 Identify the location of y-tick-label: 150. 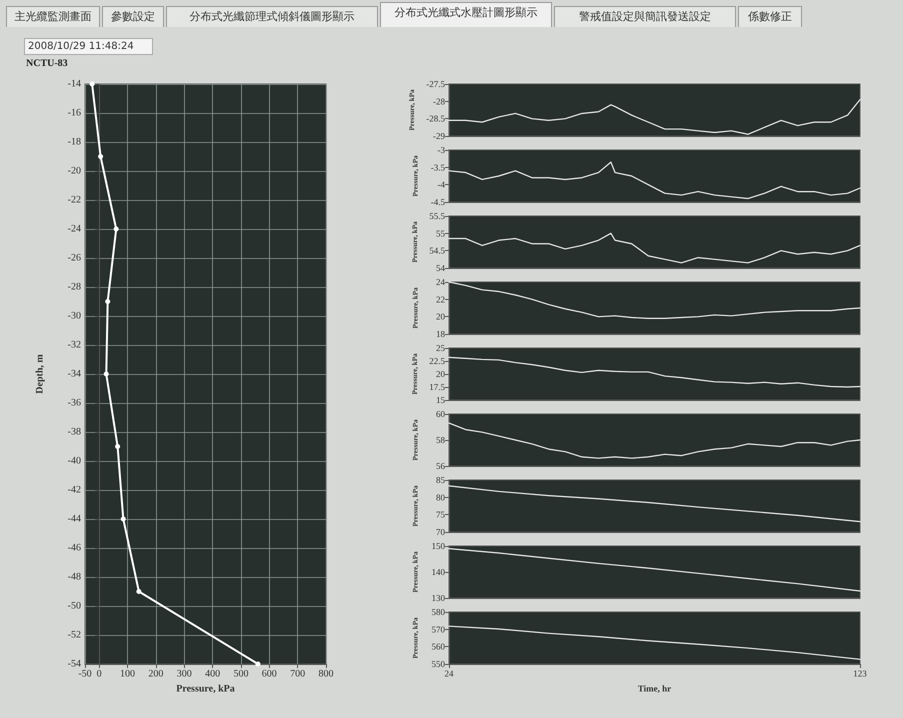
(439, 546).